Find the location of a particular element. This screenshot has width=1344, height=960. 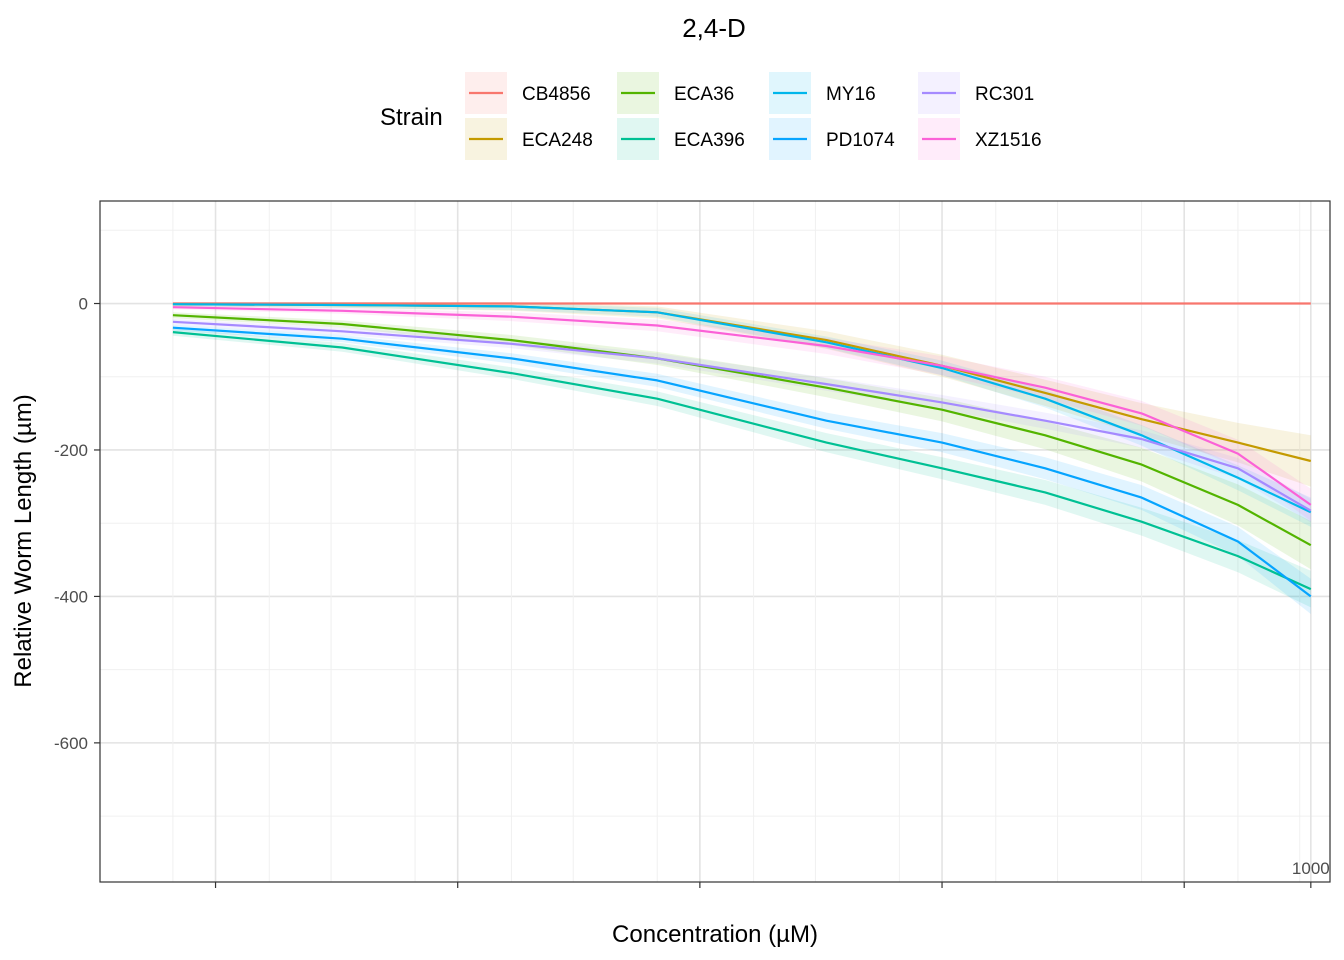

x-tick-label: 1000 is located at coordinates (1311, 868).